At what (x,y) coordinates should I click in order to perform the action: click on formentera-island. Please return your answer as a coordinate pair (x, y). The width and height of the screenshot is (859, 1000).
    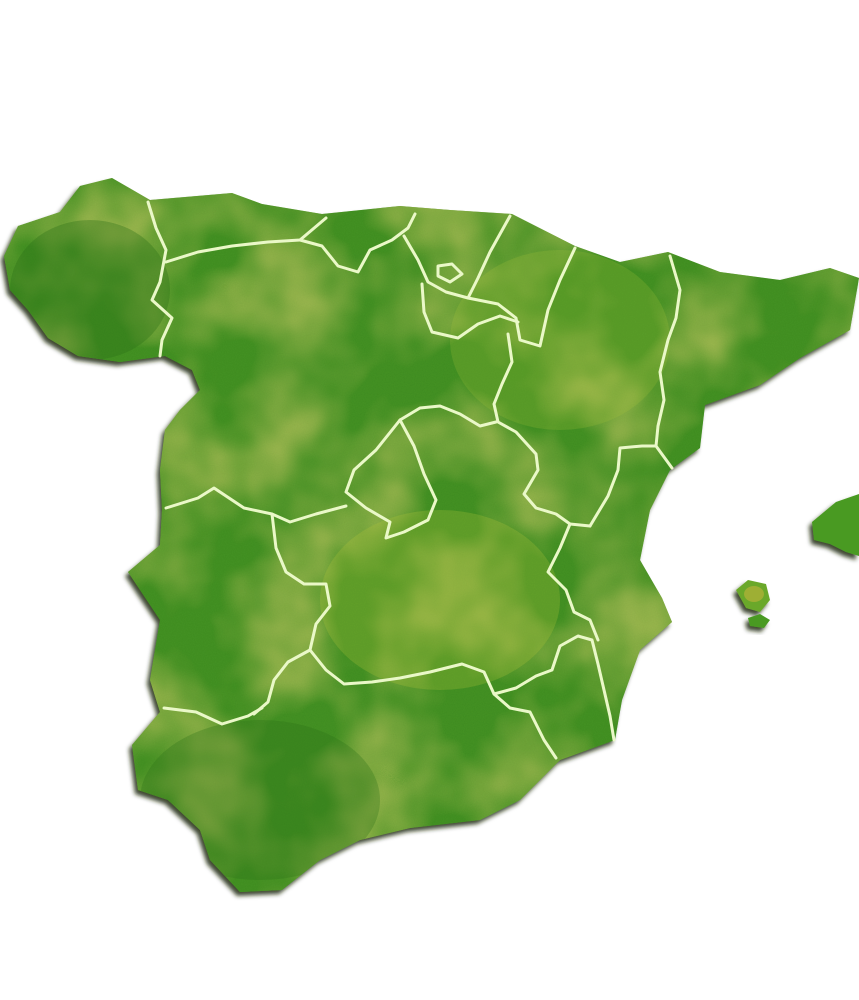
    Looking at the image, I should click on (759, 621).